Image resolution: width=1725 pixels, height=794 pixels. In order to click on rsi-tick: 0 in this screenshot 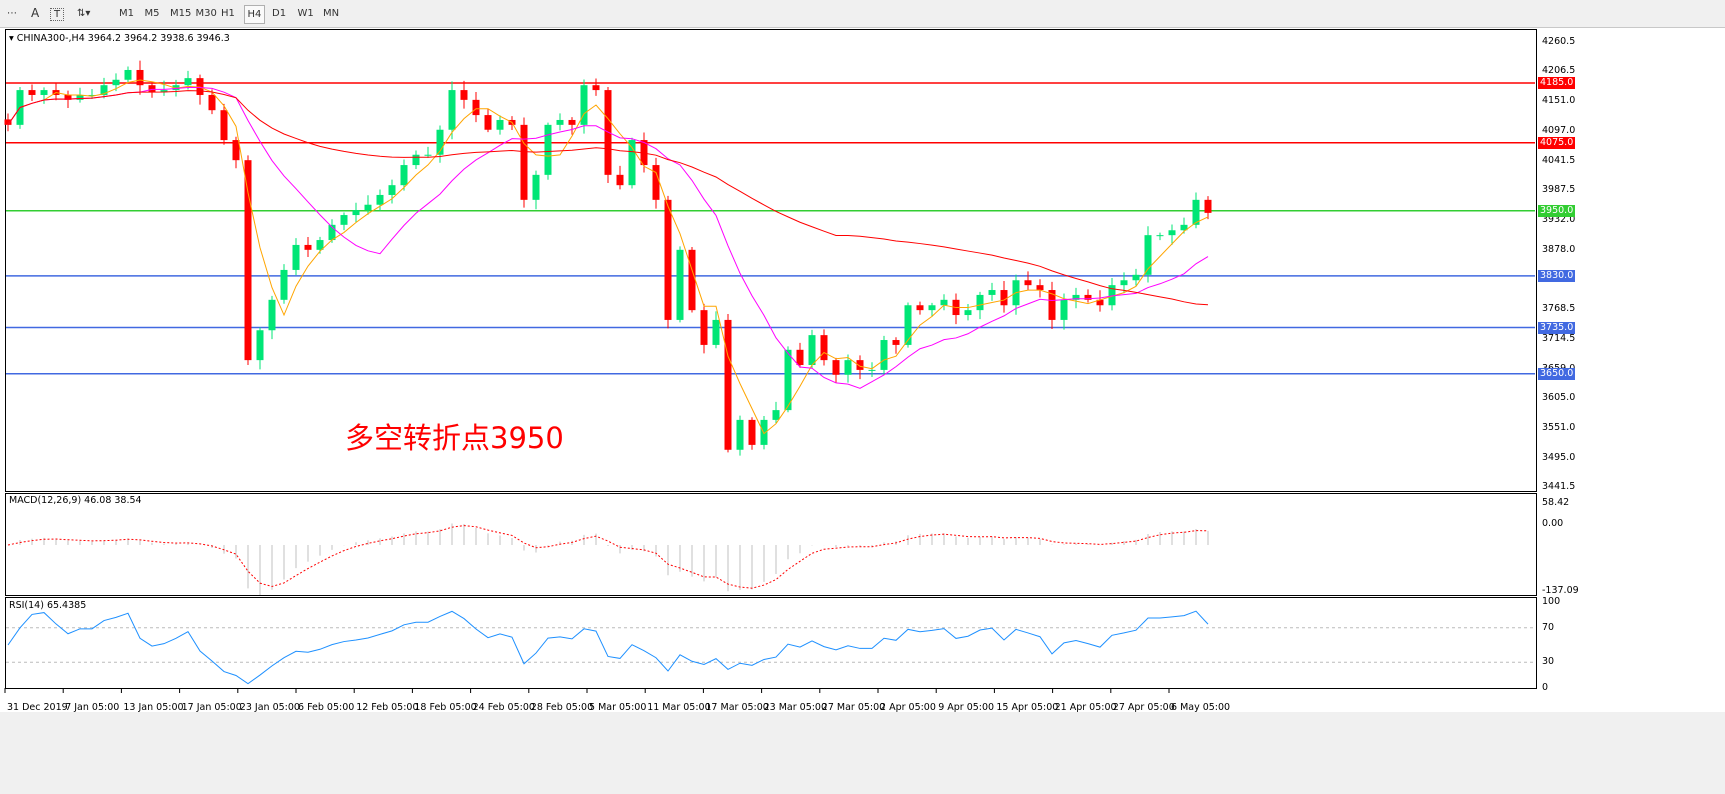, I will do `click(1545, 687)`.